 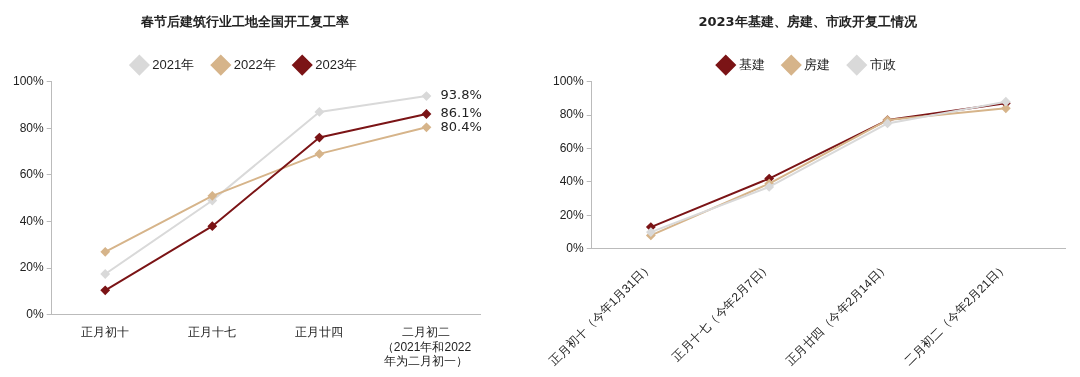 I want to click on x-tick-label: 正月初十, so click(x=105, y=332).